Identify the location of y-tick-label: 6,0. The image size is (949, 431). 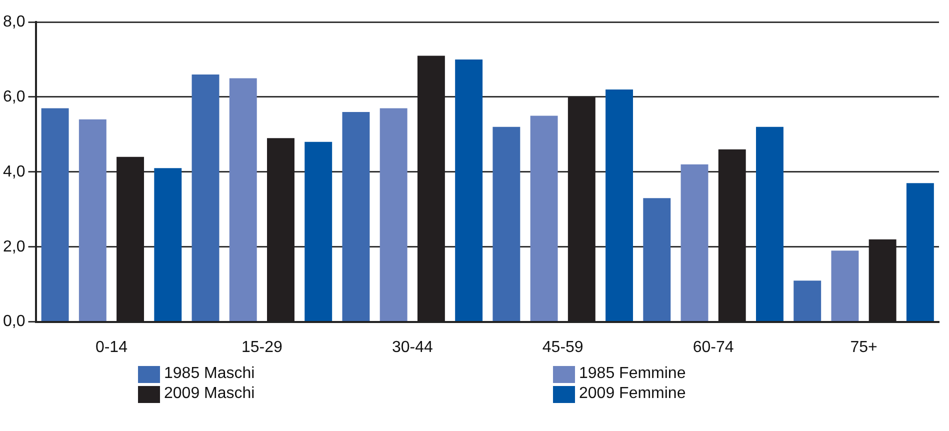
(14, 97).